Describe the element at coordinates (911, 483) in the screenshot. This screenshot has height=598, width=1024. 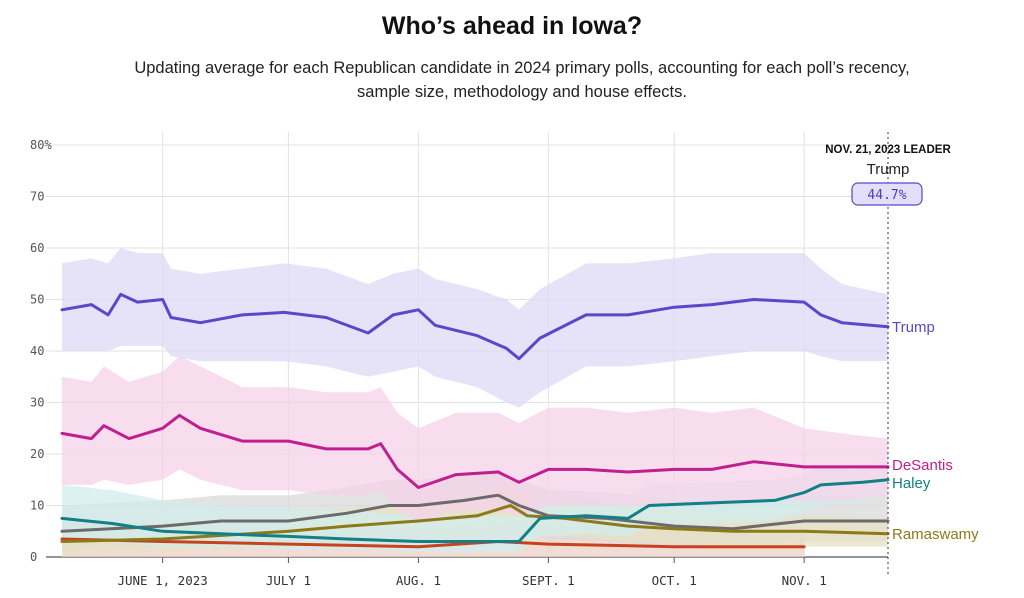
I see `end-label-haley: Haley` at that location.